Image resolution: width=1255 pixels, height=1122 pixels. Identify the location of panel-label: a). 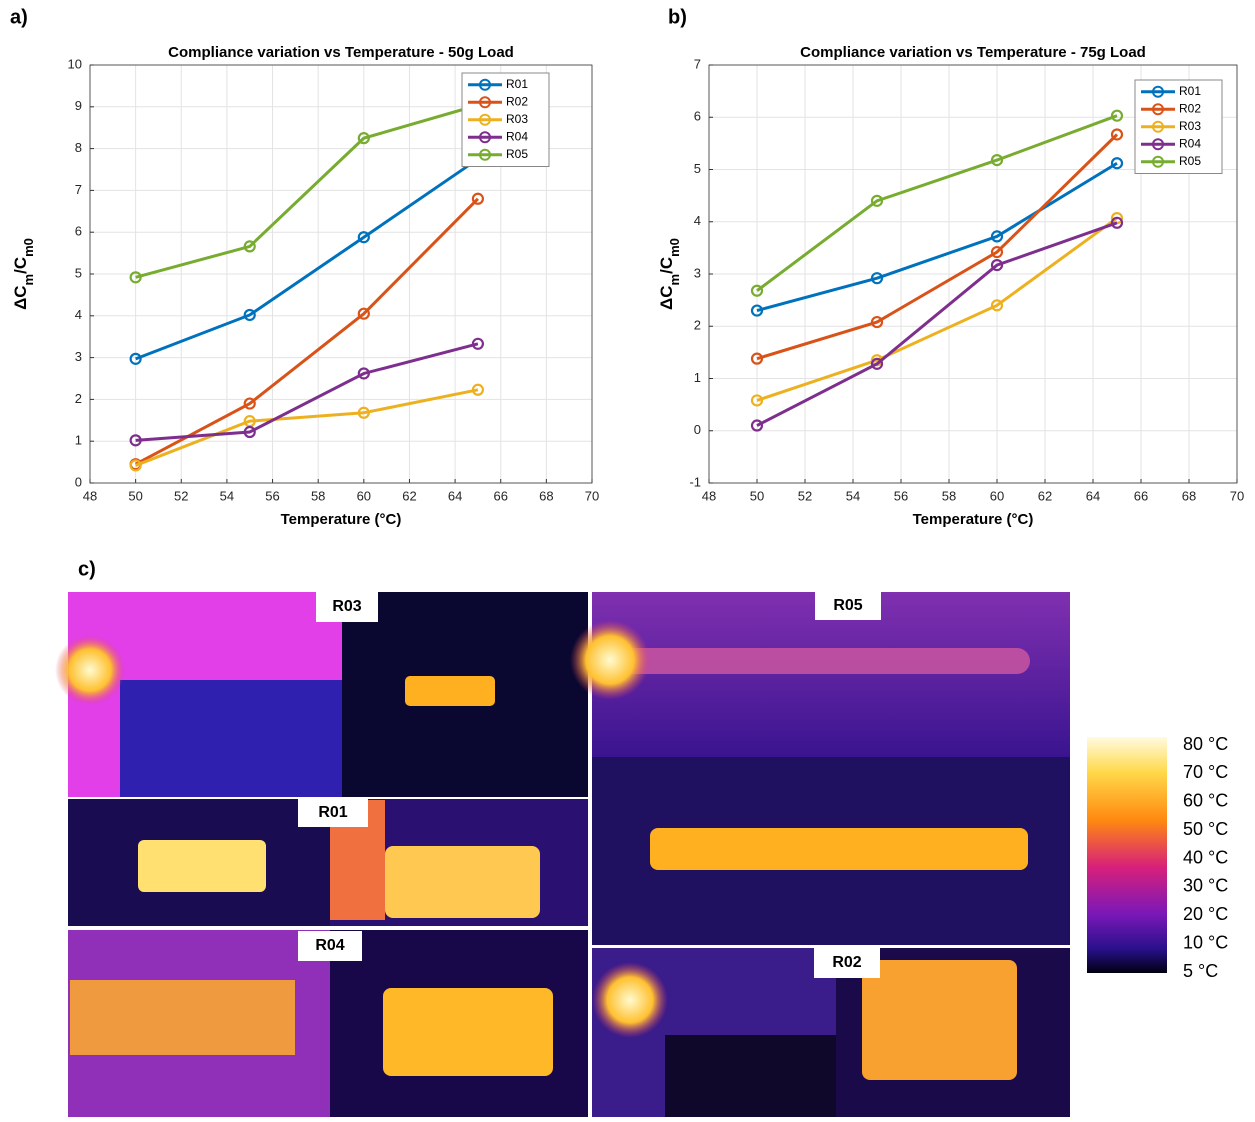
(19, 17).